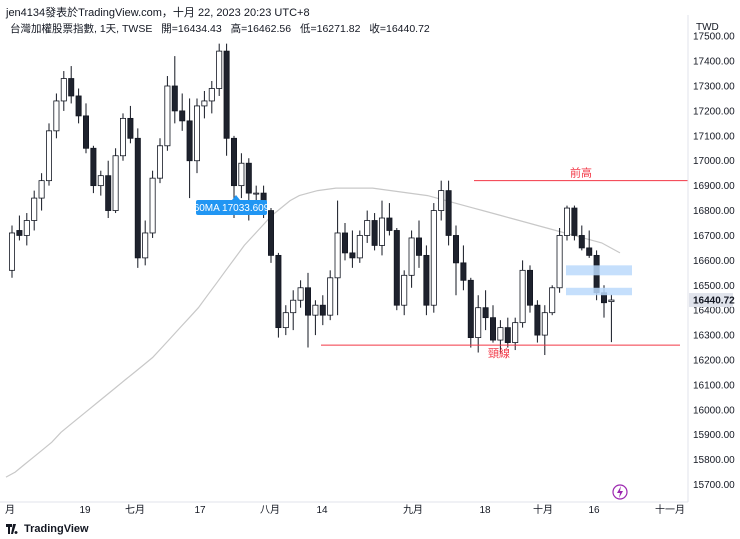 The height and width of the screenshot is (539, 740). What do you see at coordinates (56, 529) in the screenshot?
I see `footer-brand: TradingView` at bounding box center [56, 529].